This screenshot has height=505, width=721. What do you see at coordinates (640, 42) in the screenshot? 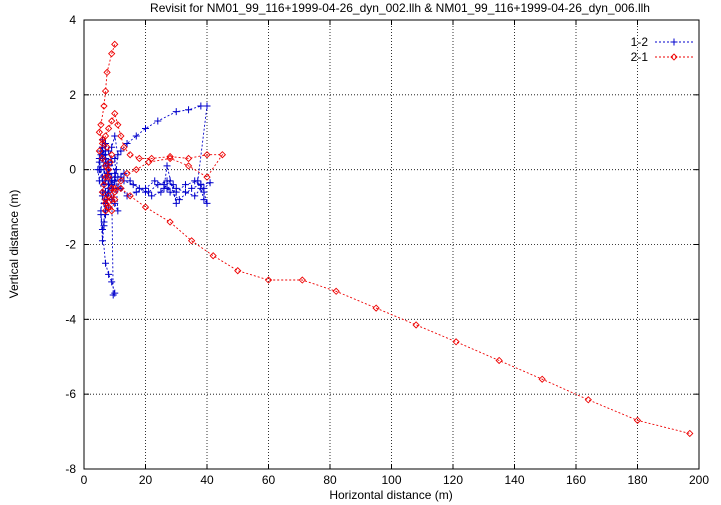
I see `legend-label-1-2: 1-2` at bounding box center [640, 42].